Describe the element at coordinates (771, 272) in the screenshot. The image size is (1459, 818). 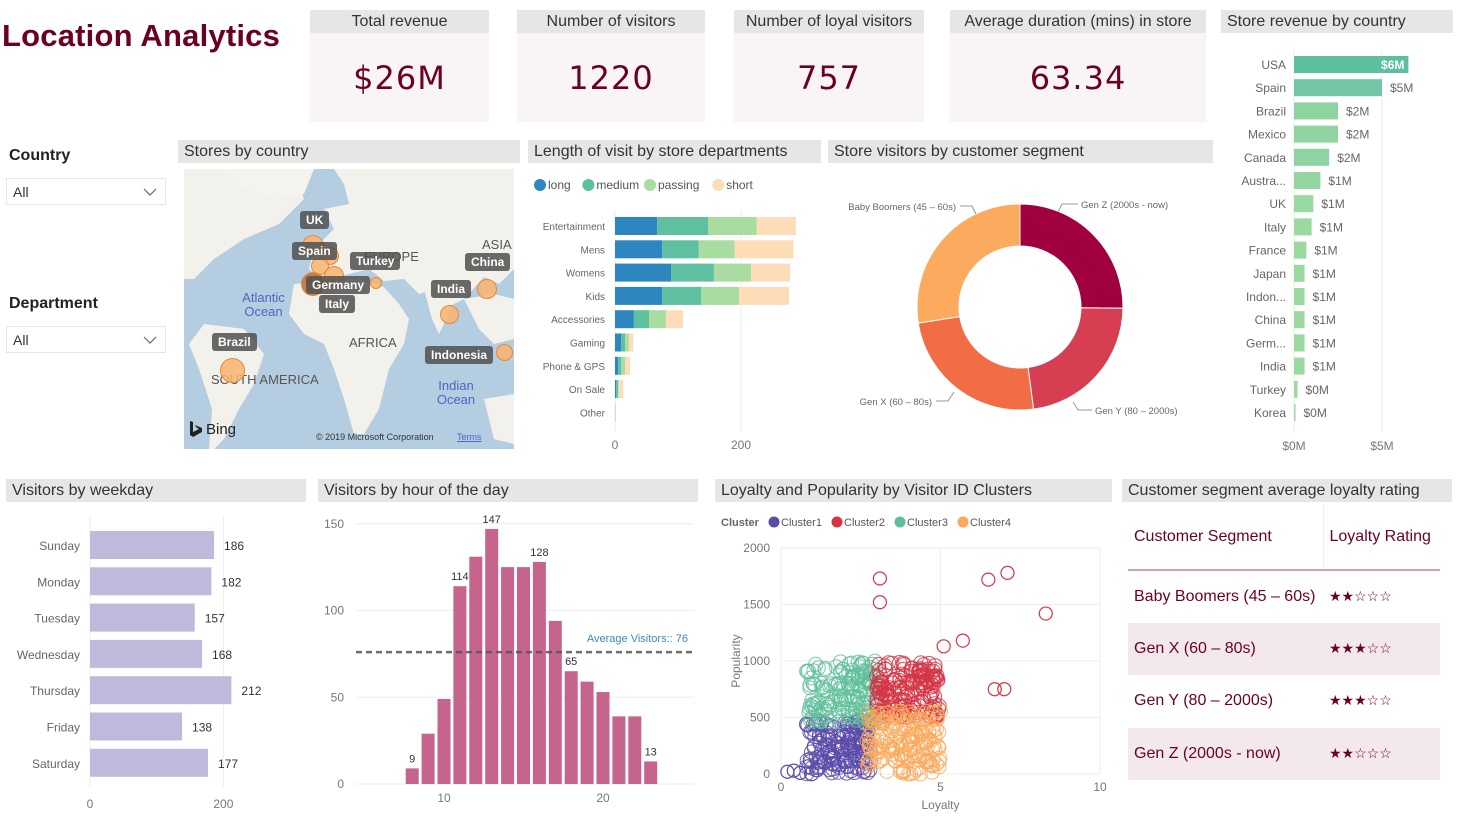
I see `bar-segment-short` at that location.